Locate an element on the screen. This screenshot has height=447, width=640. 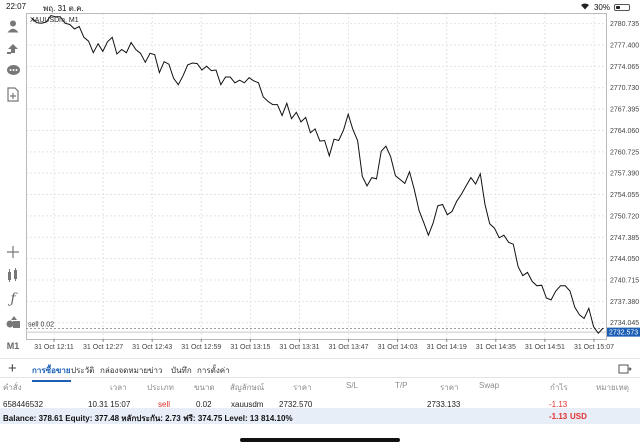
y-tick-label: 2770.730 is located at coordinates (624, 88).